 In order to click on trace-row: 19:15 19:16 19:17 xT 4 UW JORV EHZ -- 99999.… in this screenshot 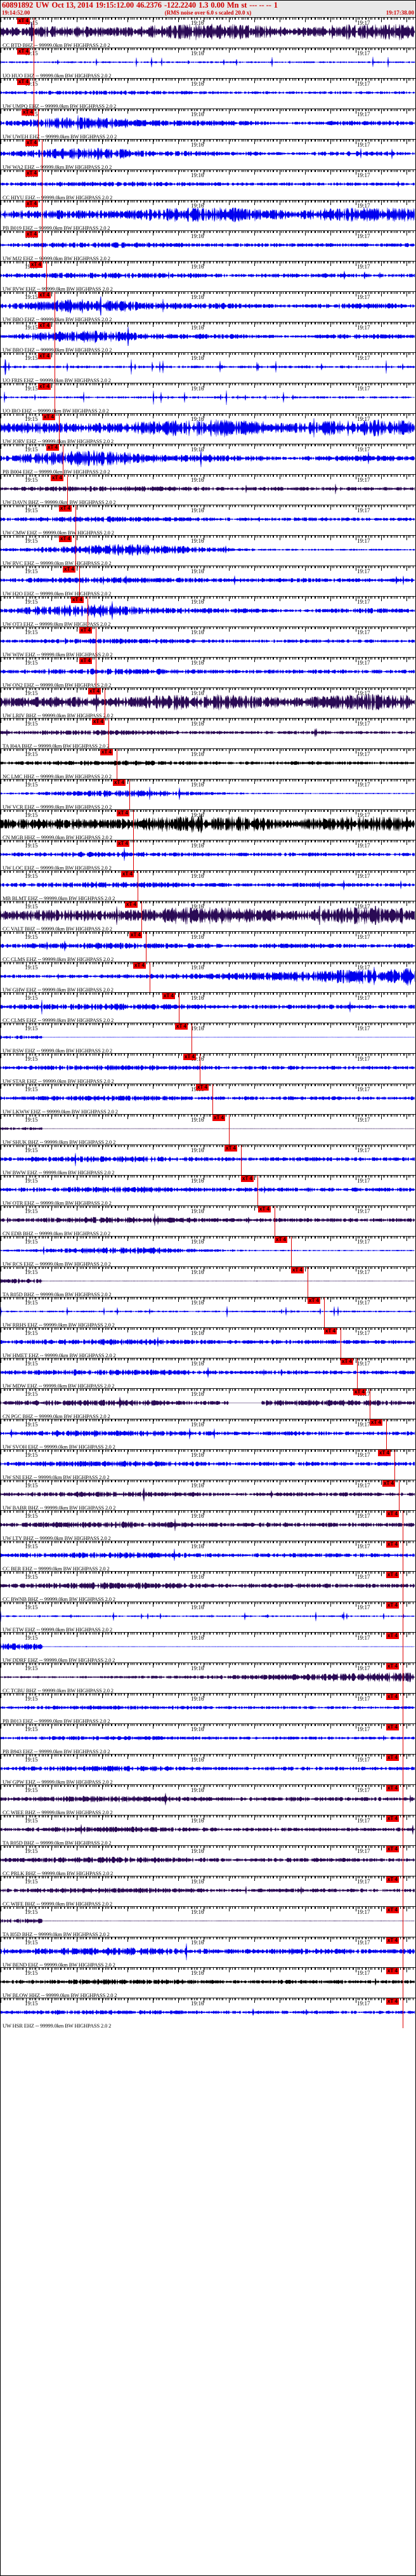, I will do `click(208, 428)`.